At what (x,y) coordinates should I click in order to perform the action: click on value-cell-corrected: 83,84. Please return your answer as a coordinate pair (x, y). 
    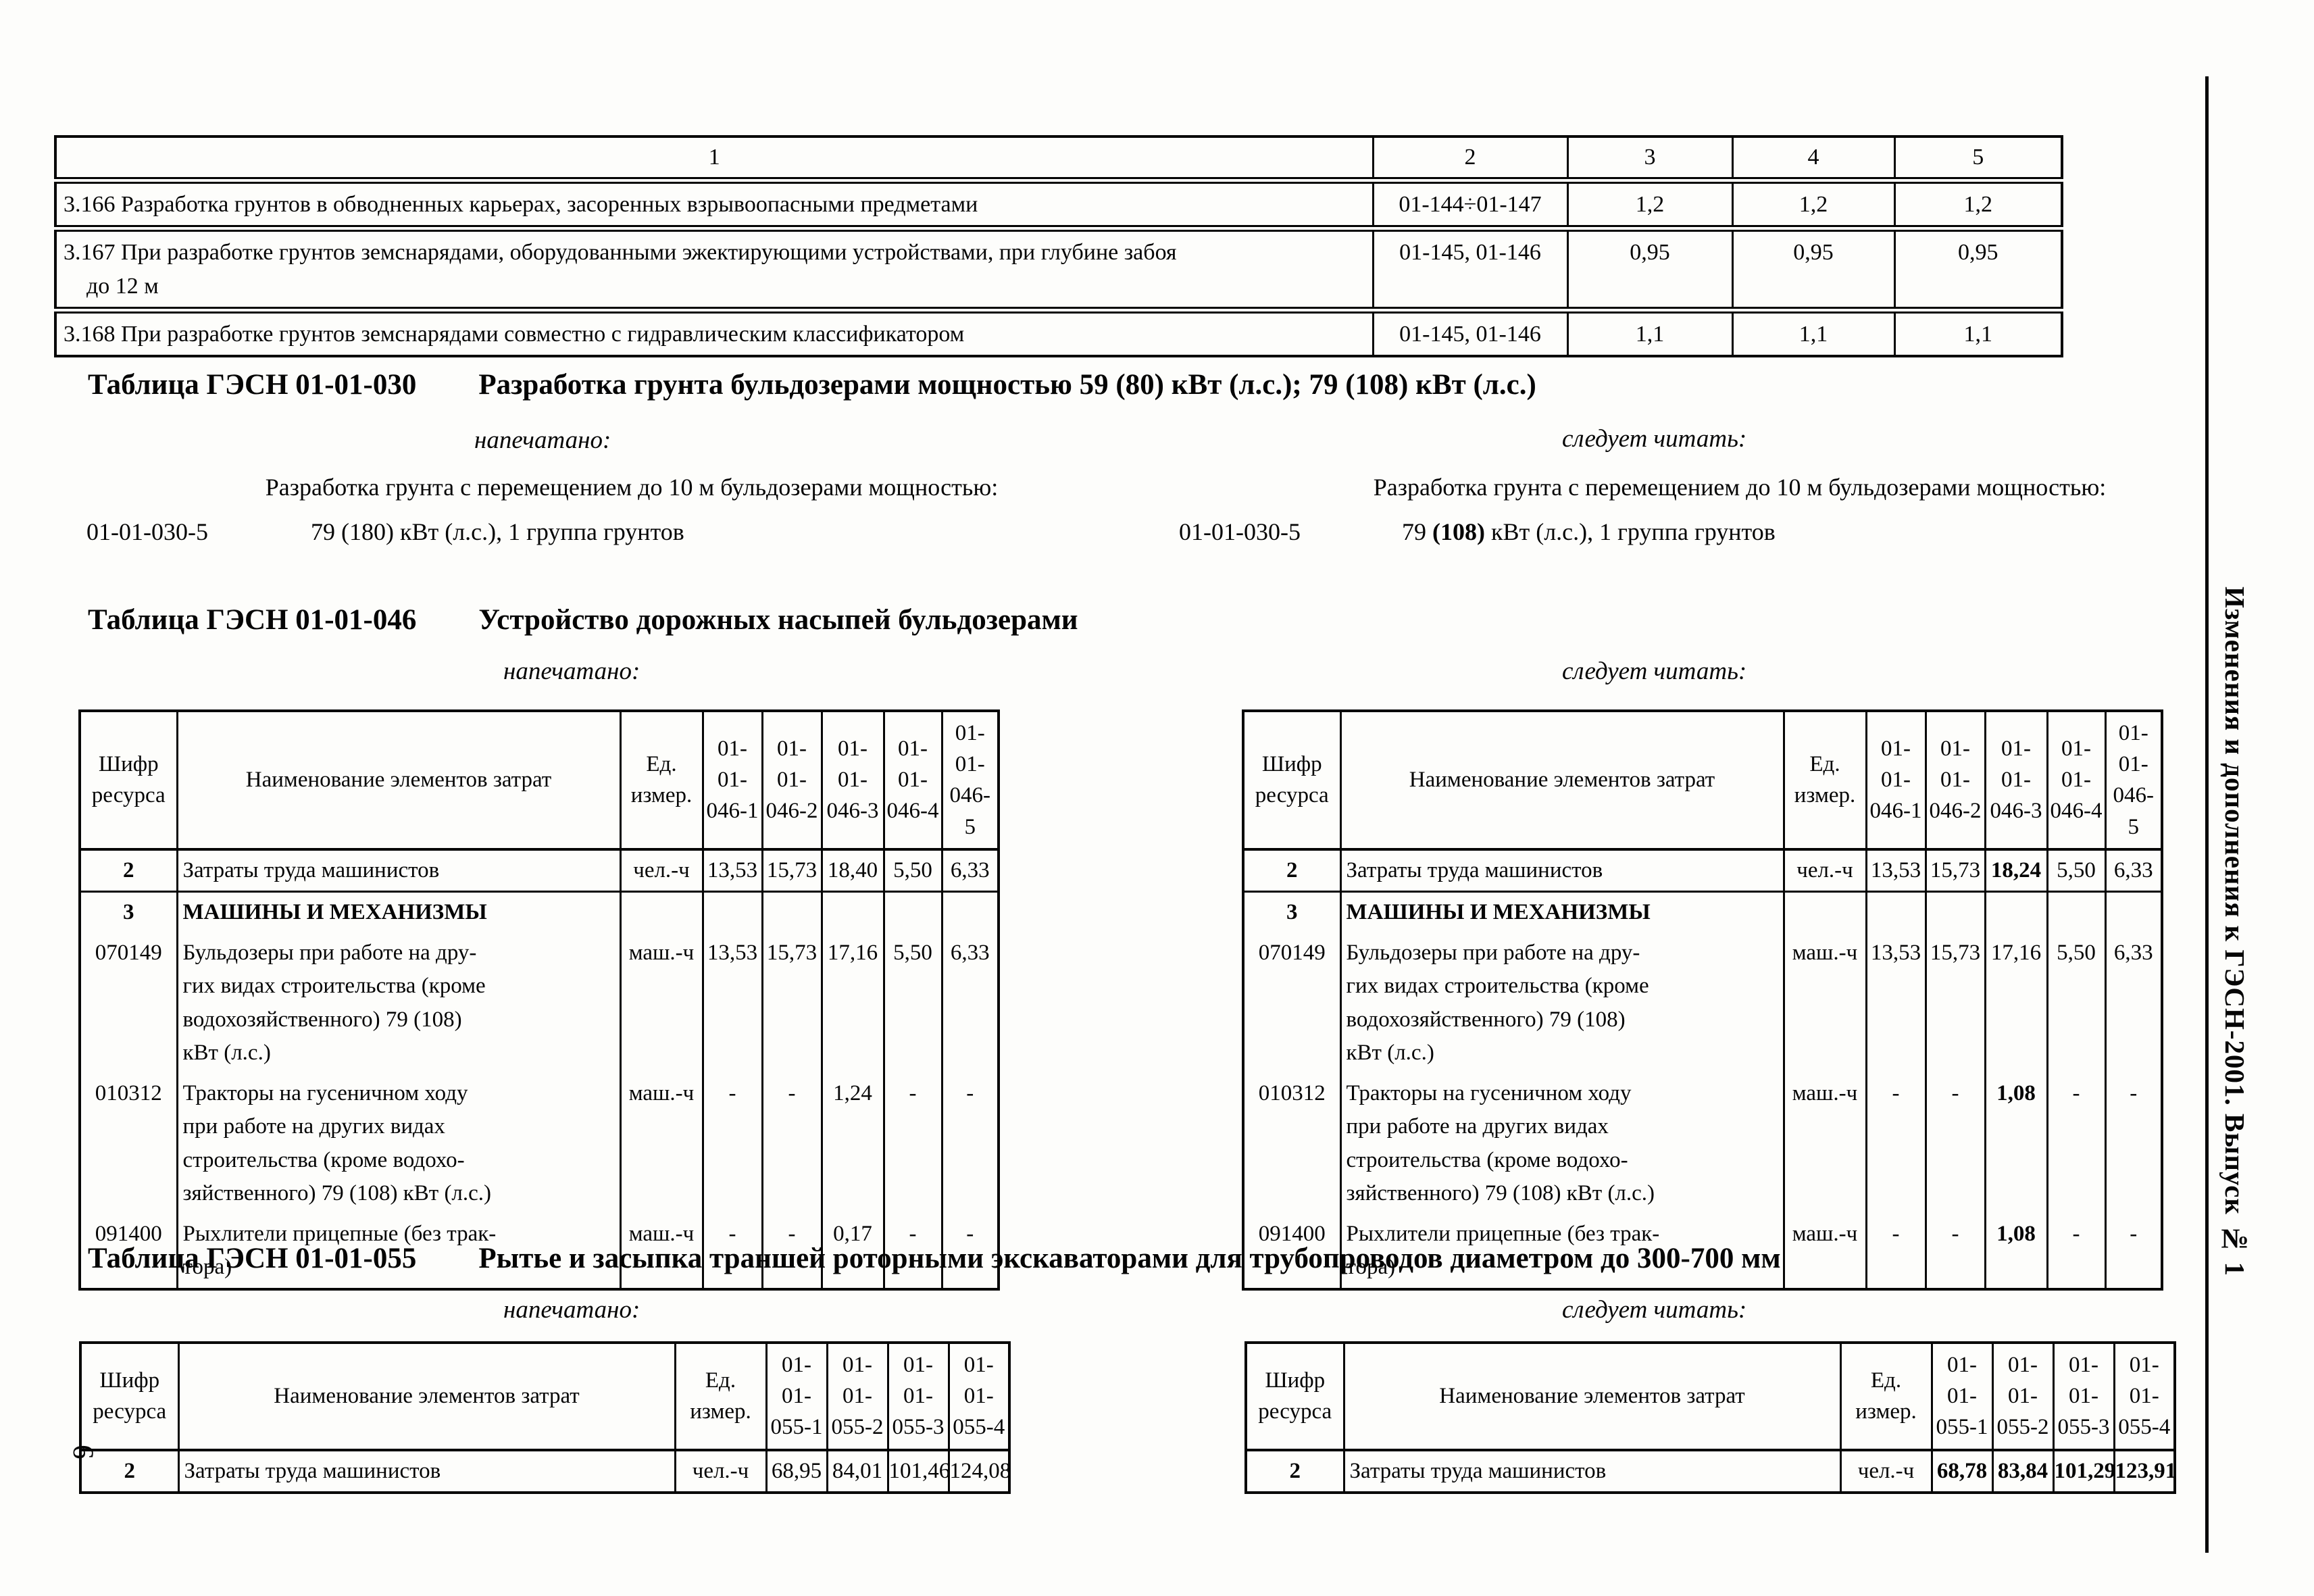
    Looking at the image, I should click on (2022, 1471).